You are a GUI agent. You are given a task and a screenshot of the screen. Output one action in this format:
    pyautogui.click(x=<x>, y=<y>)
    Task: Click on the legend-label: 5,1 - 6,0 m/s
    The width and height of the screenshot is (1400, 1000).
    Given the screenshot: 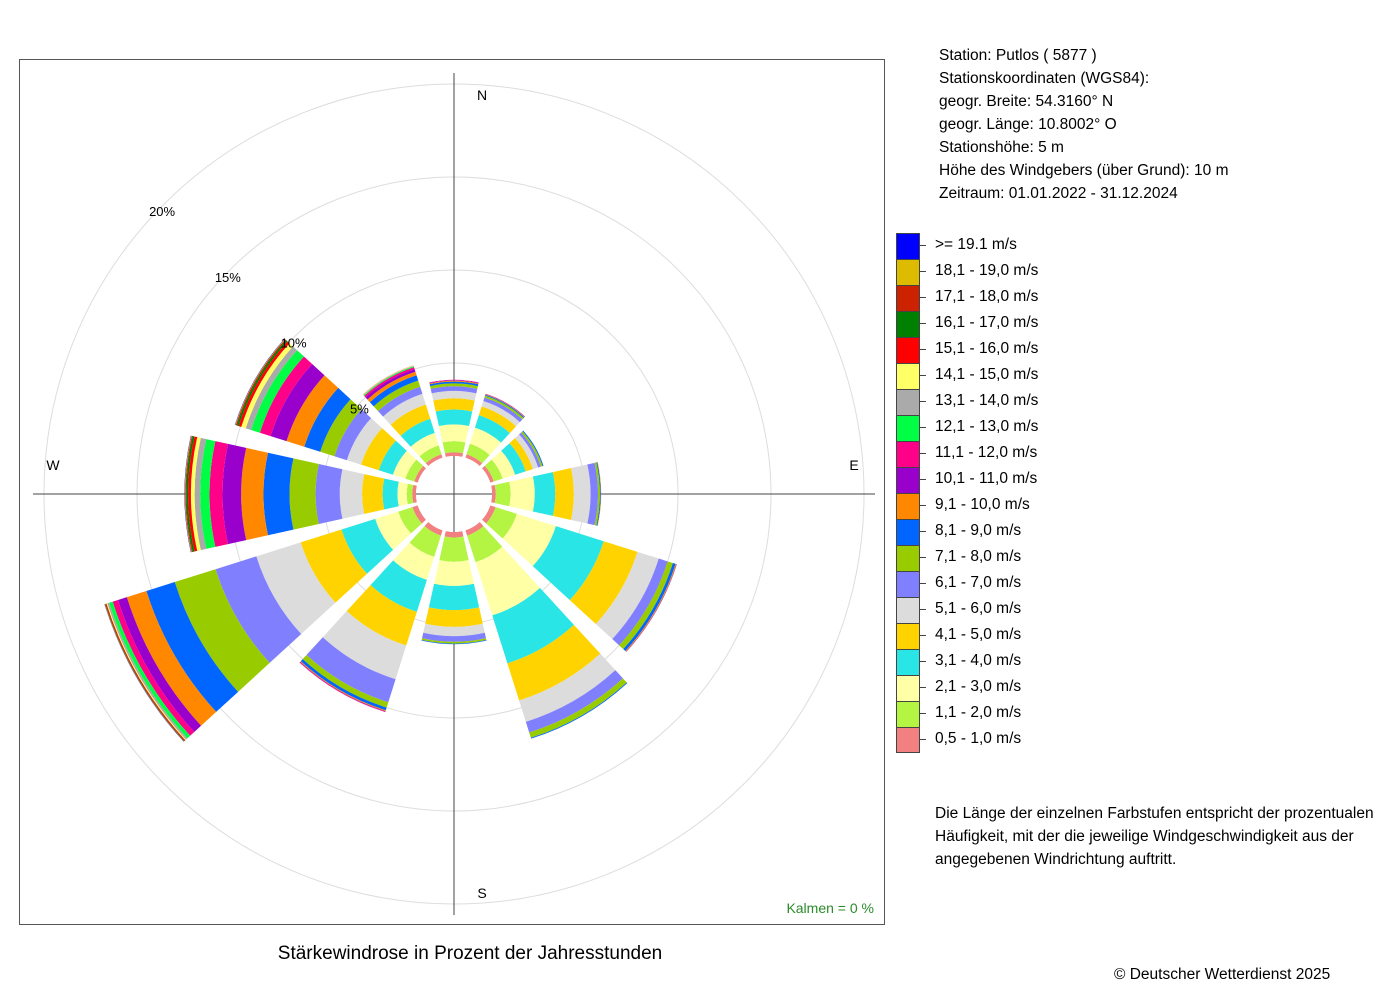 What is the action you would take?
    pyautogui.click(x=978, y=608)
    